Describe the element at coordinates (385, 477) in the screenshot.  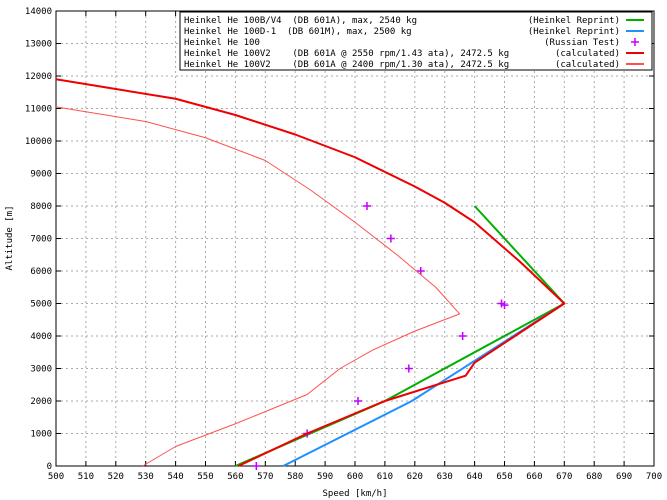
I see `x-tick-label: 610` at that location.